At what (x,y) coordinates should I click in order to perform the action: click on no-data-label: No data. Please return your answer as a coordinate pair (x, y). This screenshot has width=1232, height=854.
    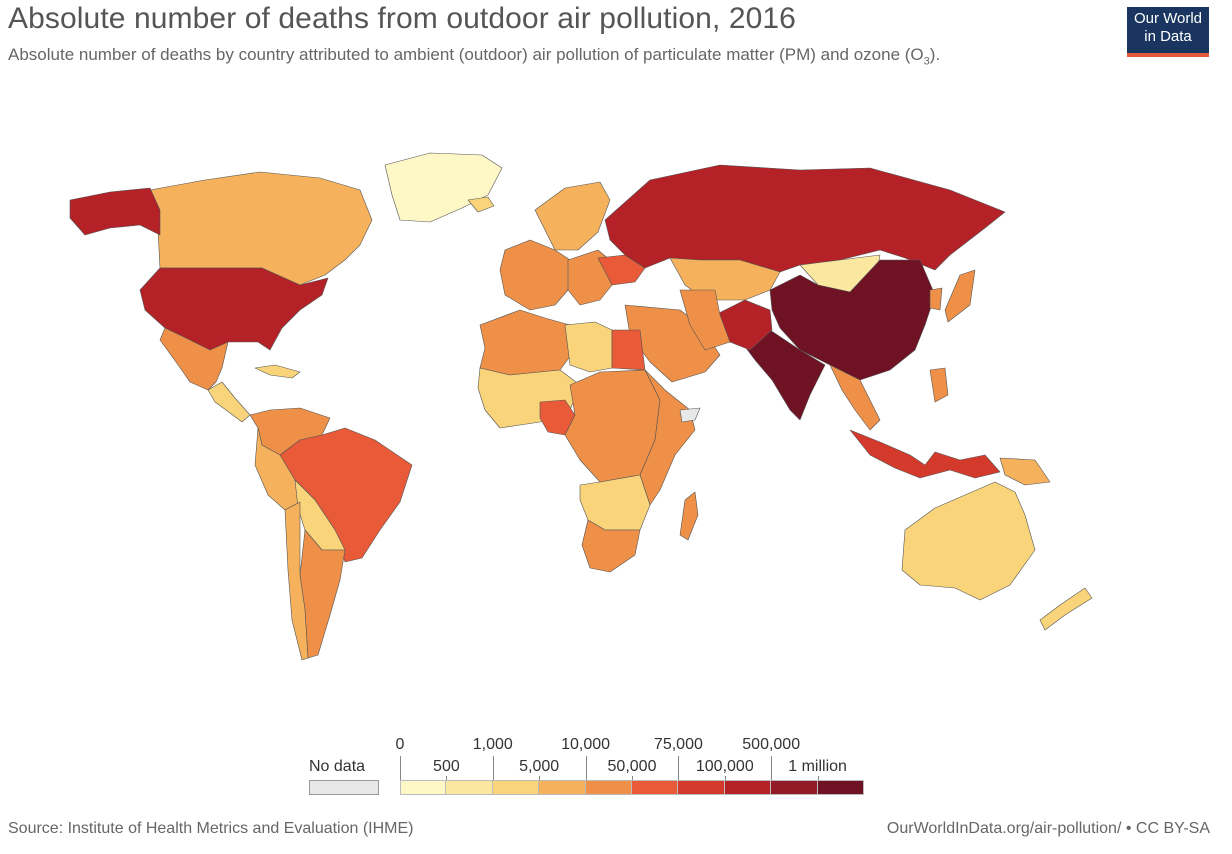
    Looking at the image, I should click on (337, 766).